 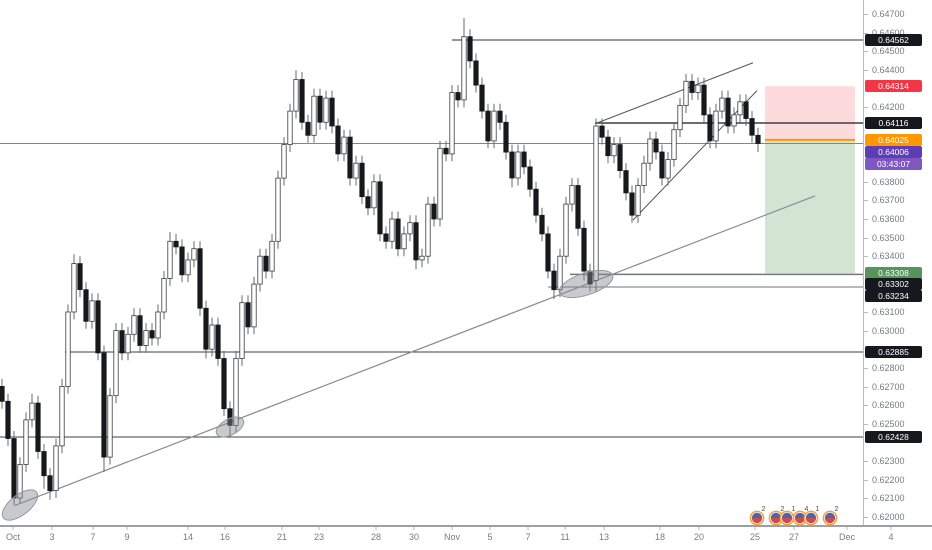 What do you see at coordinates (888, 33) in the screenshot?
I see `price-tick-label: 0.64600` at bounding box center [888, 33].